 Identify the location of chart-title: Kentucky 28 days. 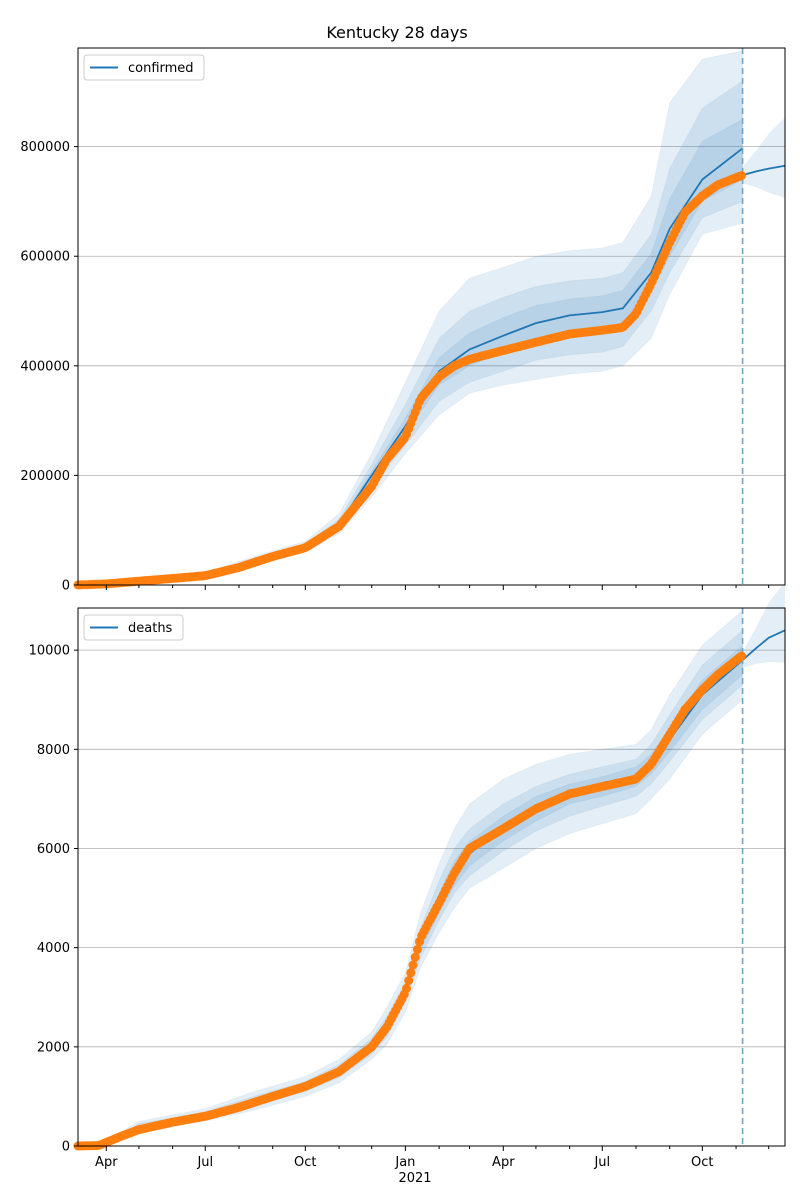
(396, 32).